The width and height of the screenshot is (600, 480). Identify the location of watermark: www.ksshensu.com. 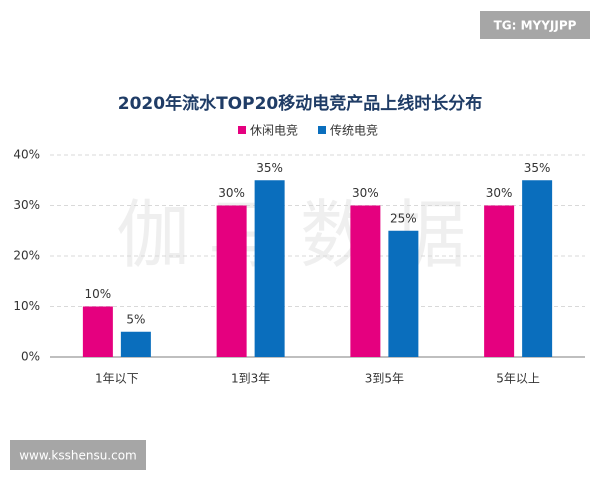
(78, 456).